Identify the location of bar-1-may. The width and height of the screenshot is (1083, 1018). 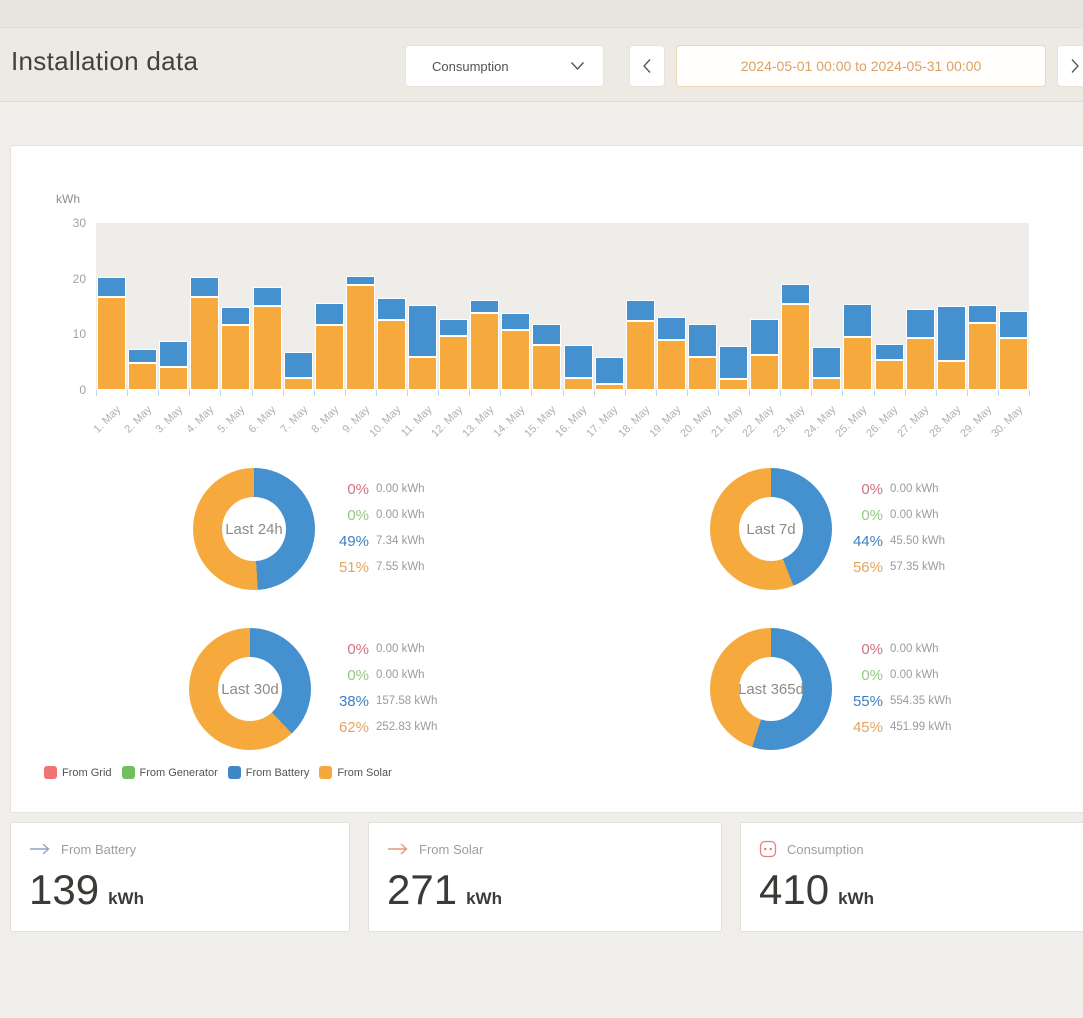
(111, 333).